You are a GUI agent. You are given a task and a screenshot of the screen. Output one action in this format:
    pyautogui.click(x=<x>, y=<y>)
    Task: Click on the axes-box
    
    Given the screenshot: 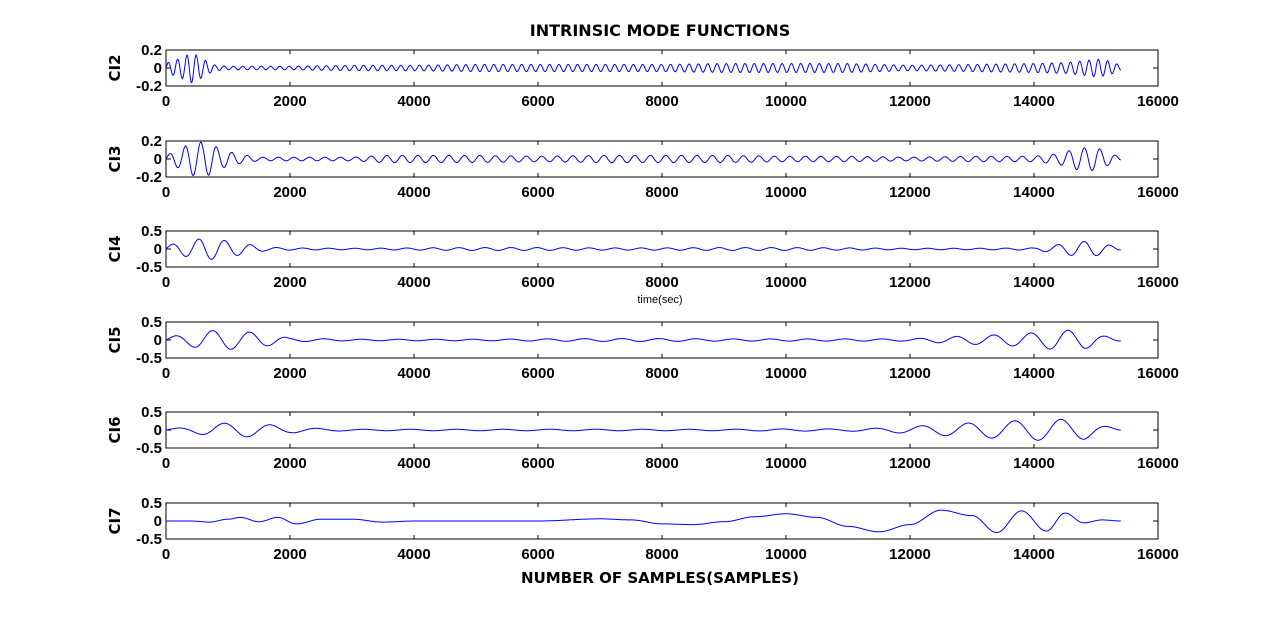 What is the action you would take?
    pyautogui.click(x=662, y=430)
    